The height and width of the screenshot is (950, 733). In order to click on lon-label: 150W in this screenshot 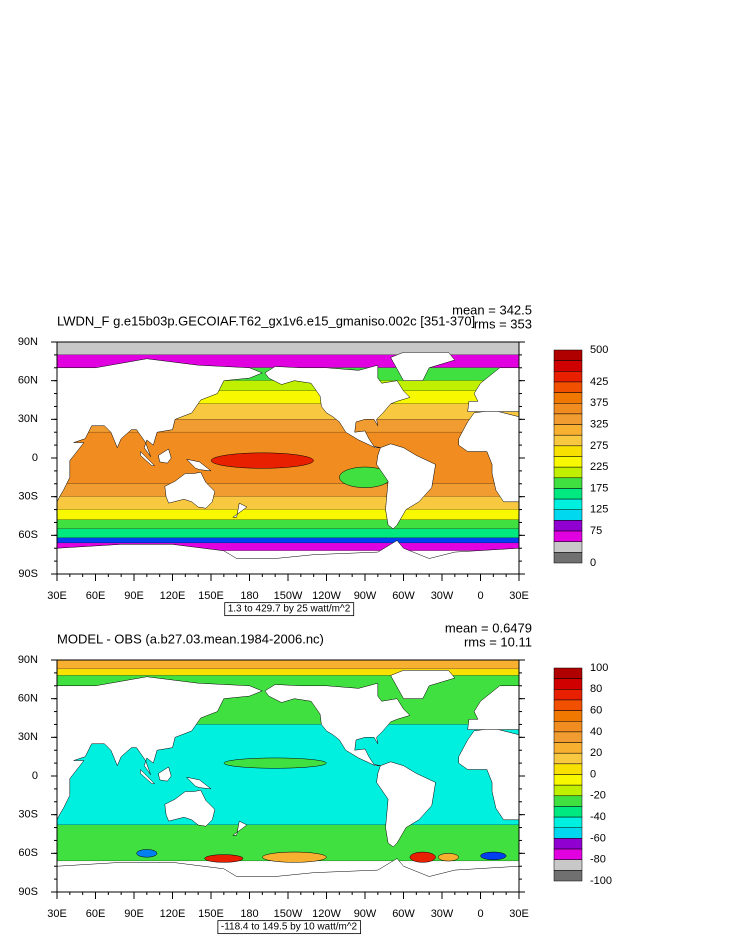, I will do `click(288, 596)`.